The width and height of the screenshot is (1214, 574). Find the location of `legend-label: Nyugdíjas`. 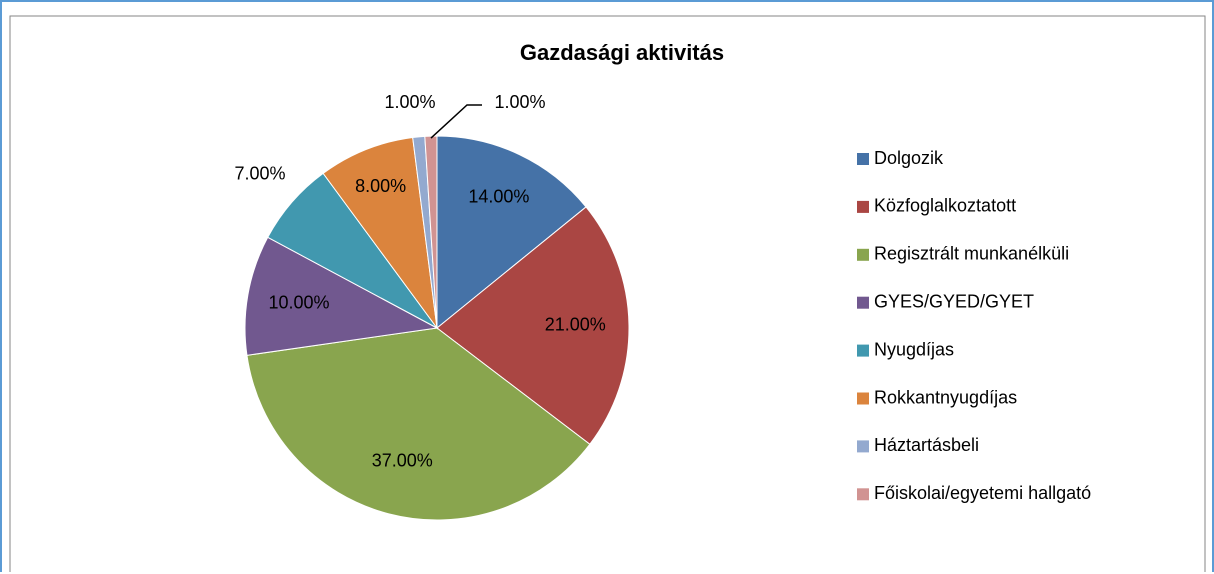

legend-label: Nyugdíjas is located at coordinates (914, 349).